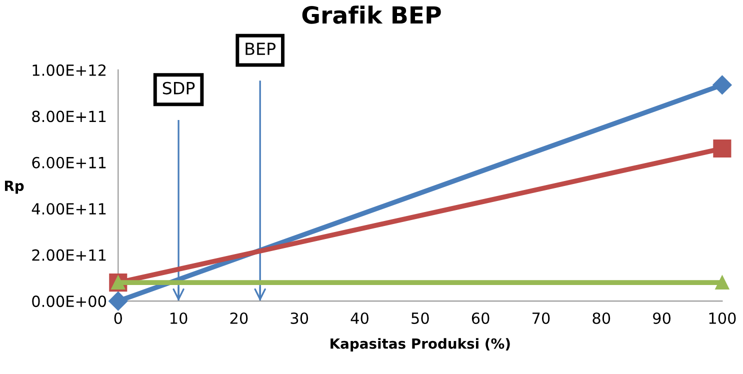 This screenshot has height=374, width=743. I want to click on x-tick-label: 60, so click(481, 318).